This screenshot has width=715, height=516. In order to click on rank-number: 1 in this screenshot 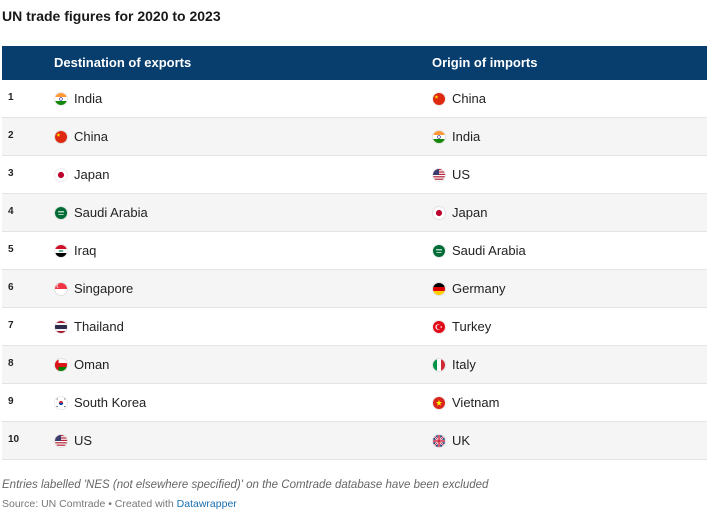, I will do `click(11, 97)`.